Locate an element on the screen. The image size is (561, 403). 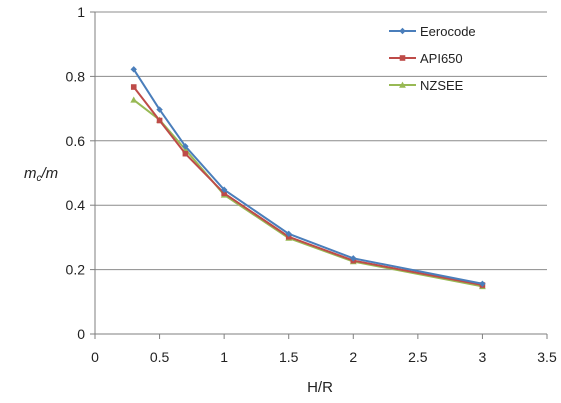
y-axis-title-tail: /m is located at coordinates (50, 173).